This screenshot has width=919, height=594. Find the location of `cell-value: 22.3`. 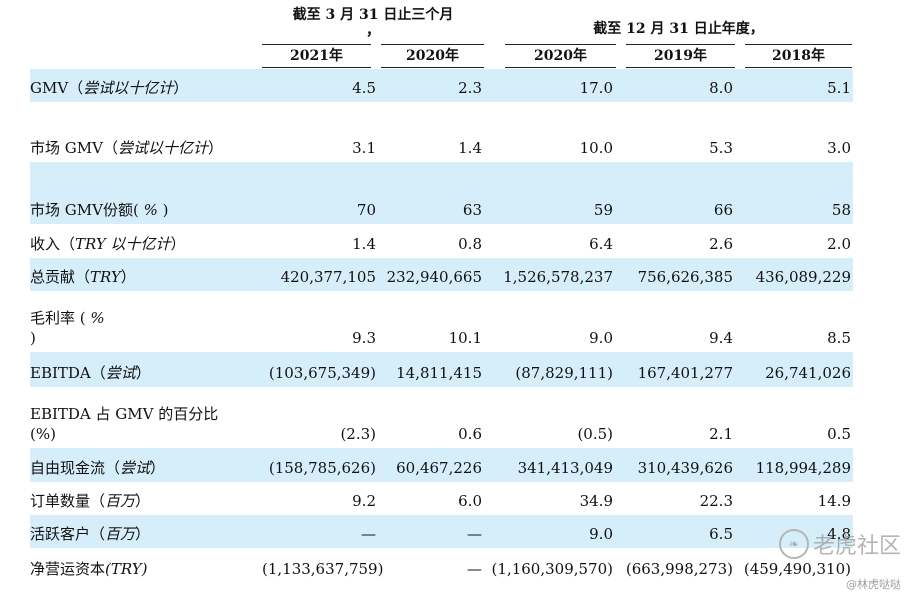

cell-value: 22.3 is located at coordinates (716, 501).